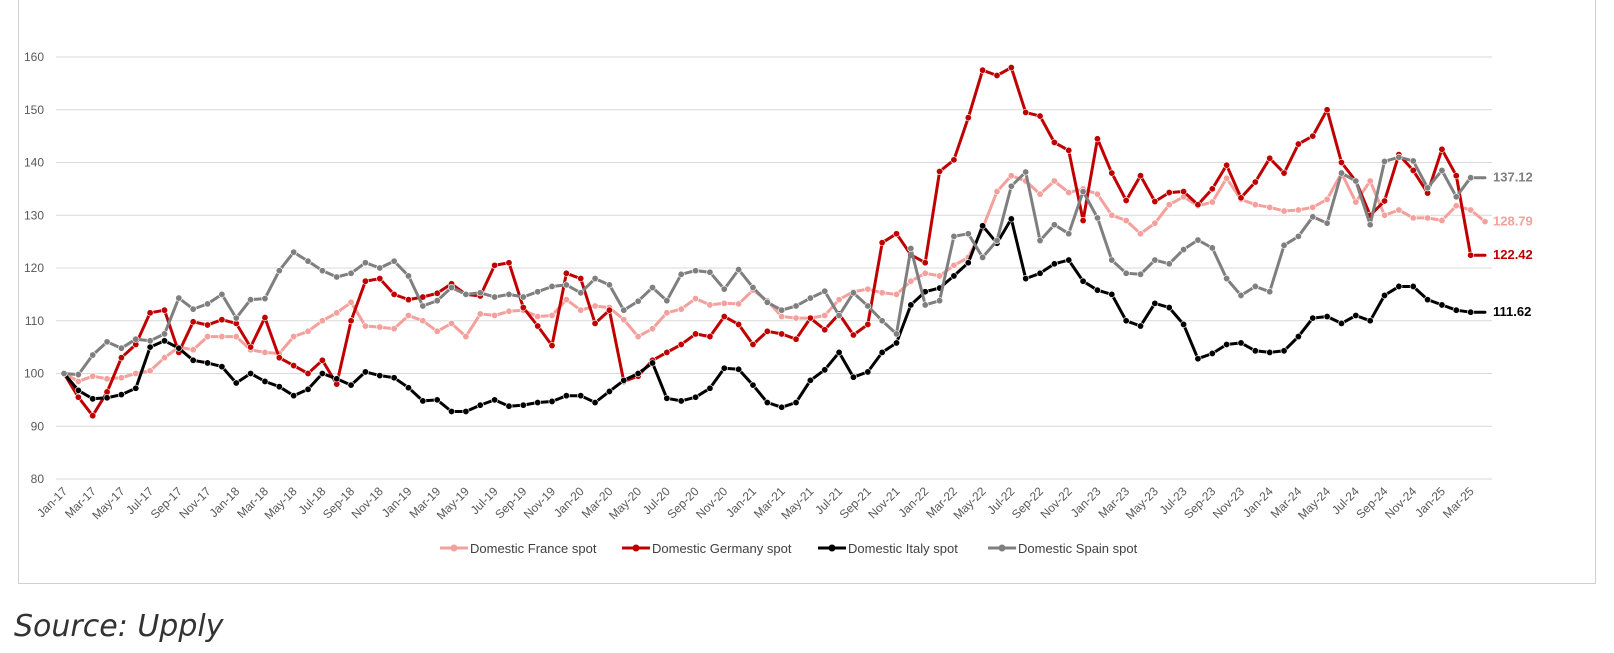 The height and width of the screenshot is (653, 1614). Describe the element at coordinates (453, 503) in the screenshot. I see `x-tick-label: May-19` at that location.